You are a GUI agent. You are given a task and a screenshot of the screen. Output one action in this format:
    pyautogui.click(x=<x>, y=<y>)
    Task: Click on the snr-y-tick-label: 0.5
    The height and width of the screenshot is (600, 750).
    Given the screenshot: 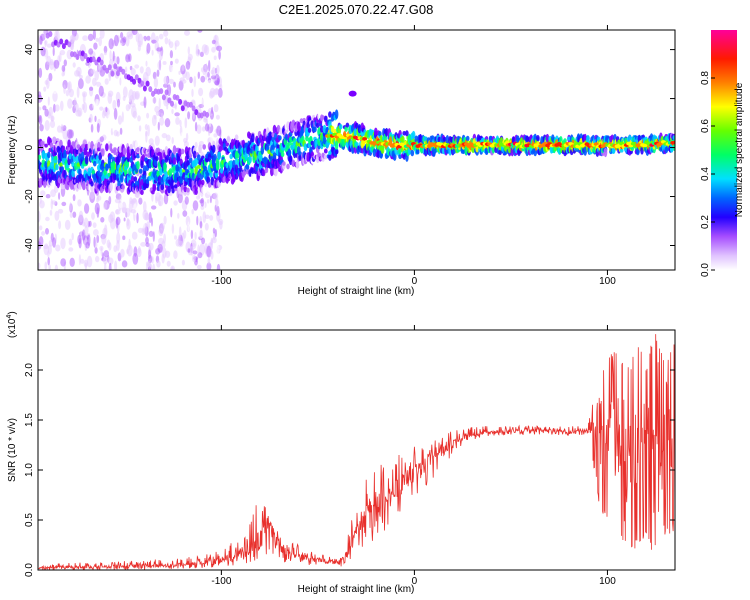 What is the action you would take?
    pyautogui.click(x=29, y=520)
    